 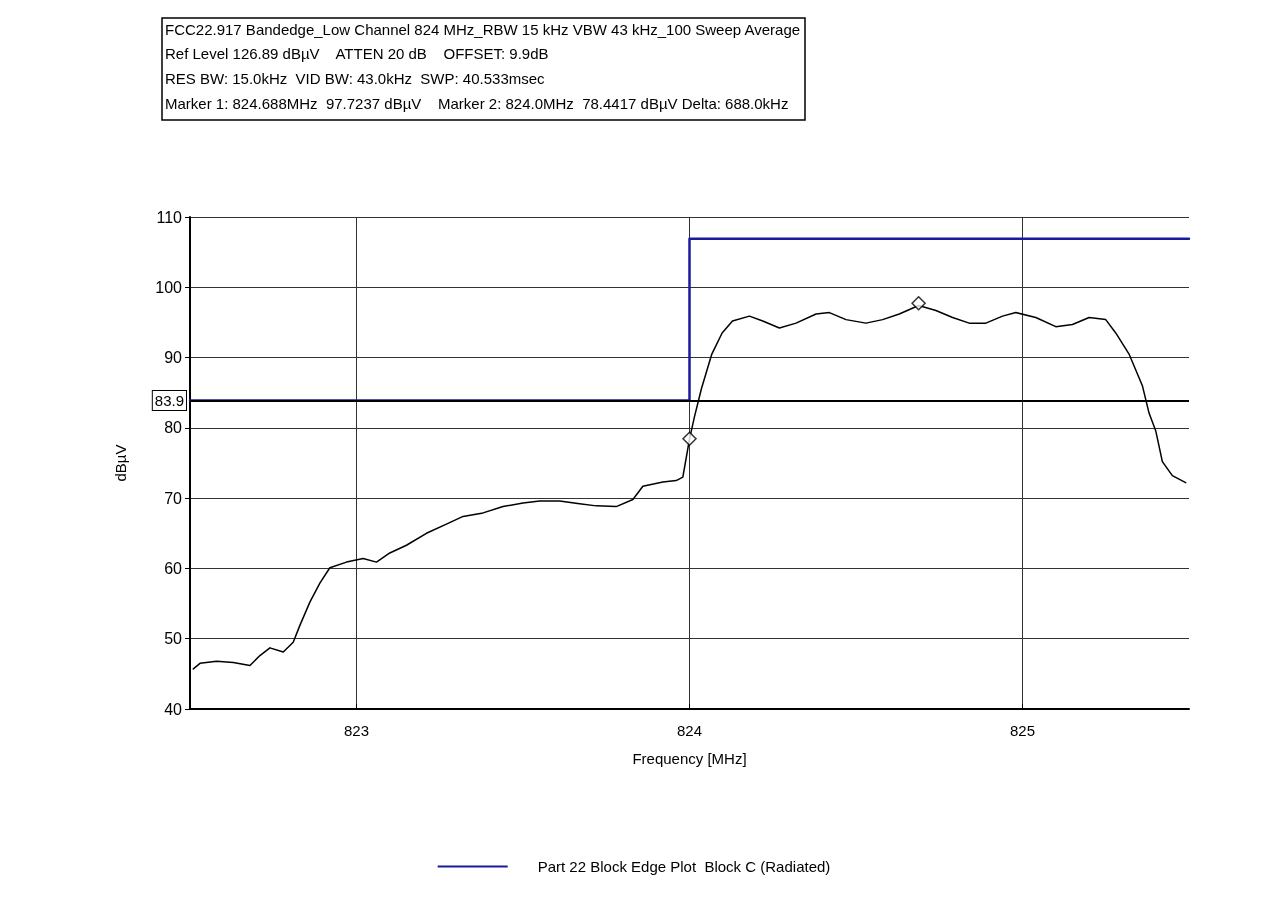 What do you see at coordinates (356, 730) in the screenshot?
I see `x-tick-label: 823` at bounding box center [356, 730].